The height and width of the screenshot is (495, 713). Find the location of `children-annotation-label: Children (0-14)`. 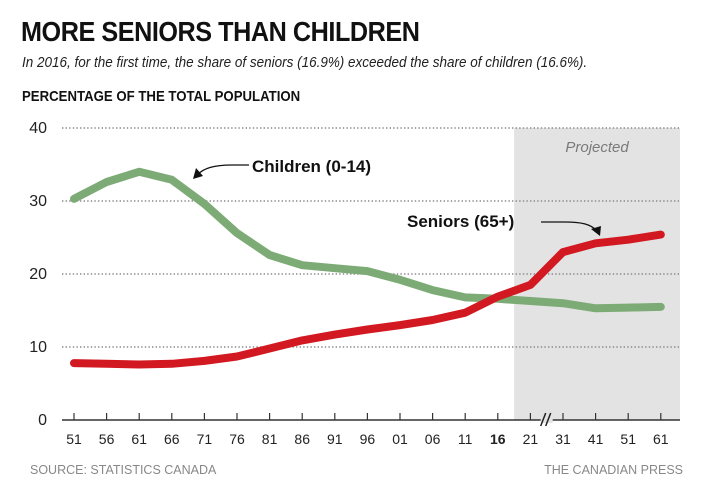

children-annotation-label: Children (0-14) is located at coordinates (311, 166).